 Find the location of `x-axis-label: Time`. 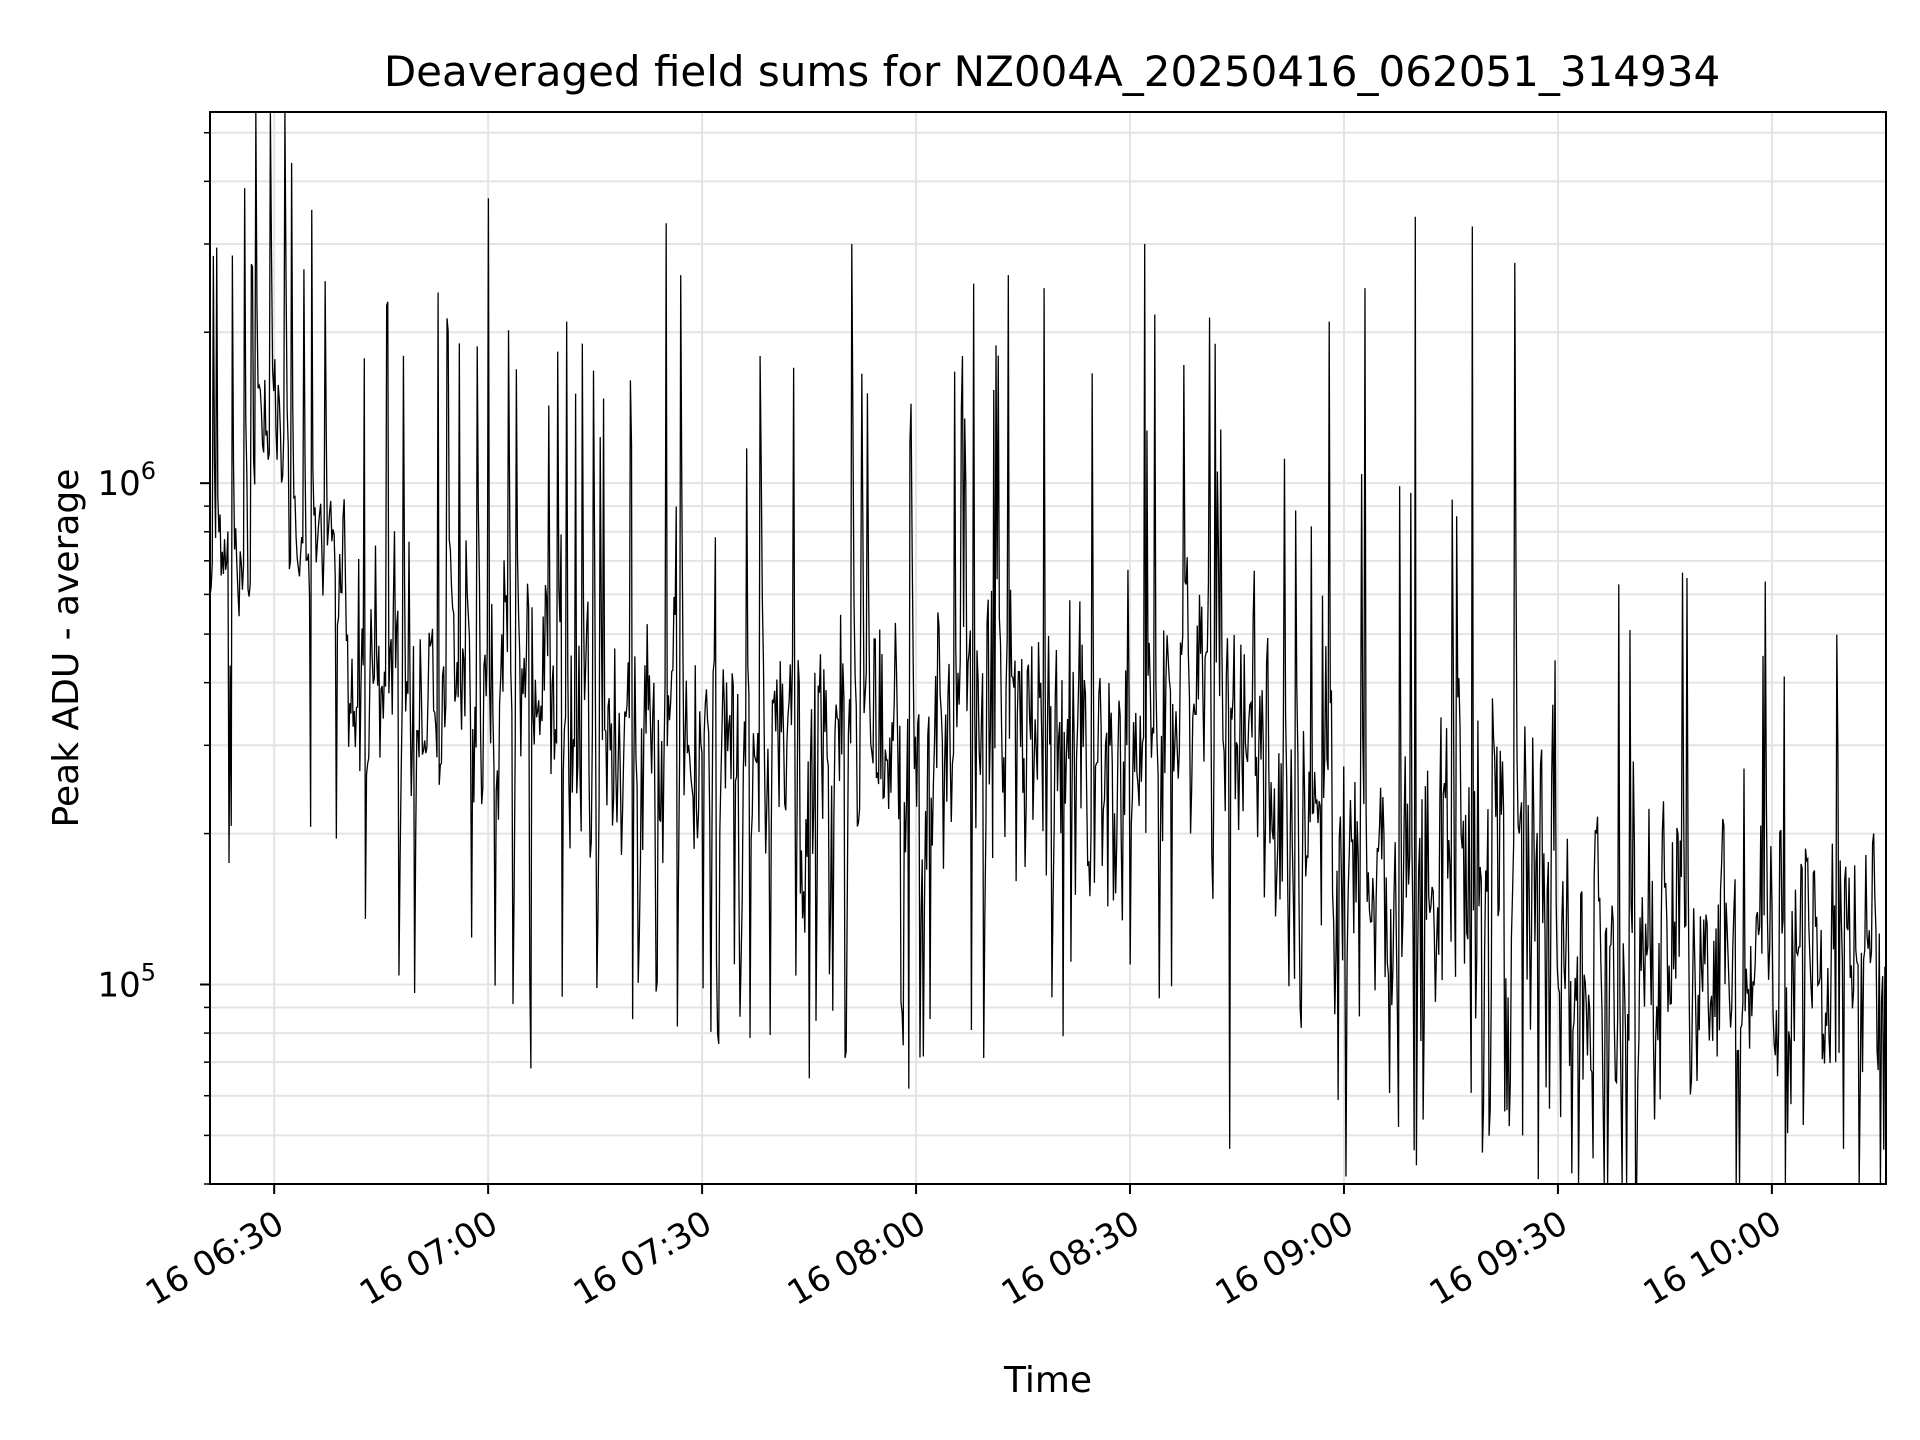

x-axis-label: Time is located at coordinates (1047, 1380).